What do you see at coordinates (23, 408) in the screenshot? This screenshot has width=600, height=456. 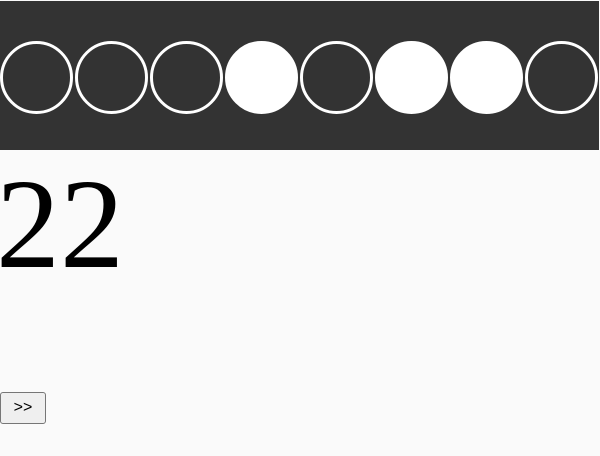 I see `next-button: >>` at bounding box center [23, 408].